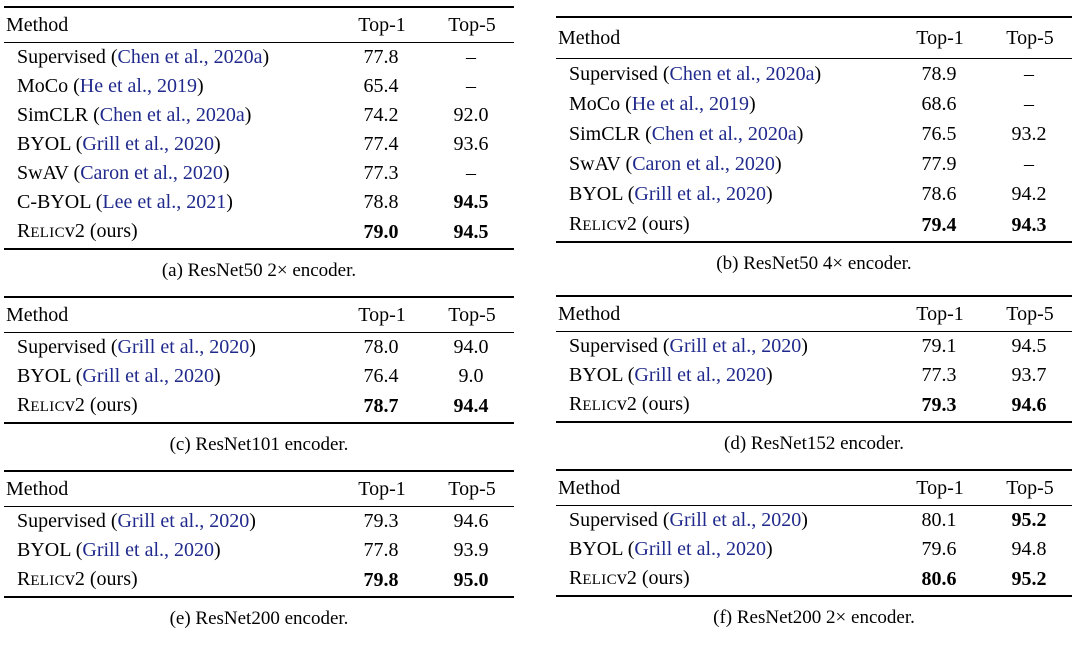 The image size is (1080, 649). Describe the element at coordinates (381, 406) in the screenshot. I see `top1-cell: 78.7` at that location.